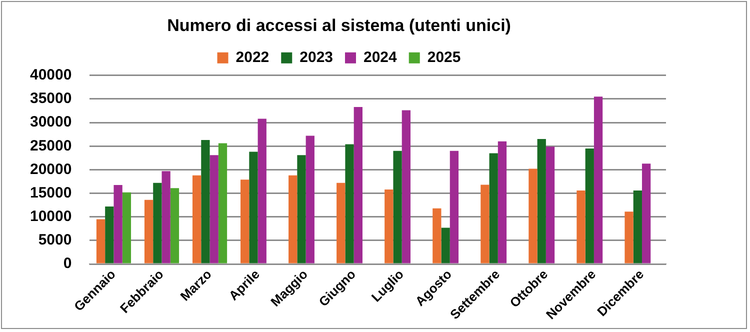  What do you see at coordinates (253, 57) in the screenshot?
I see `legend-label: 2022` at bounding box center [253, 57].